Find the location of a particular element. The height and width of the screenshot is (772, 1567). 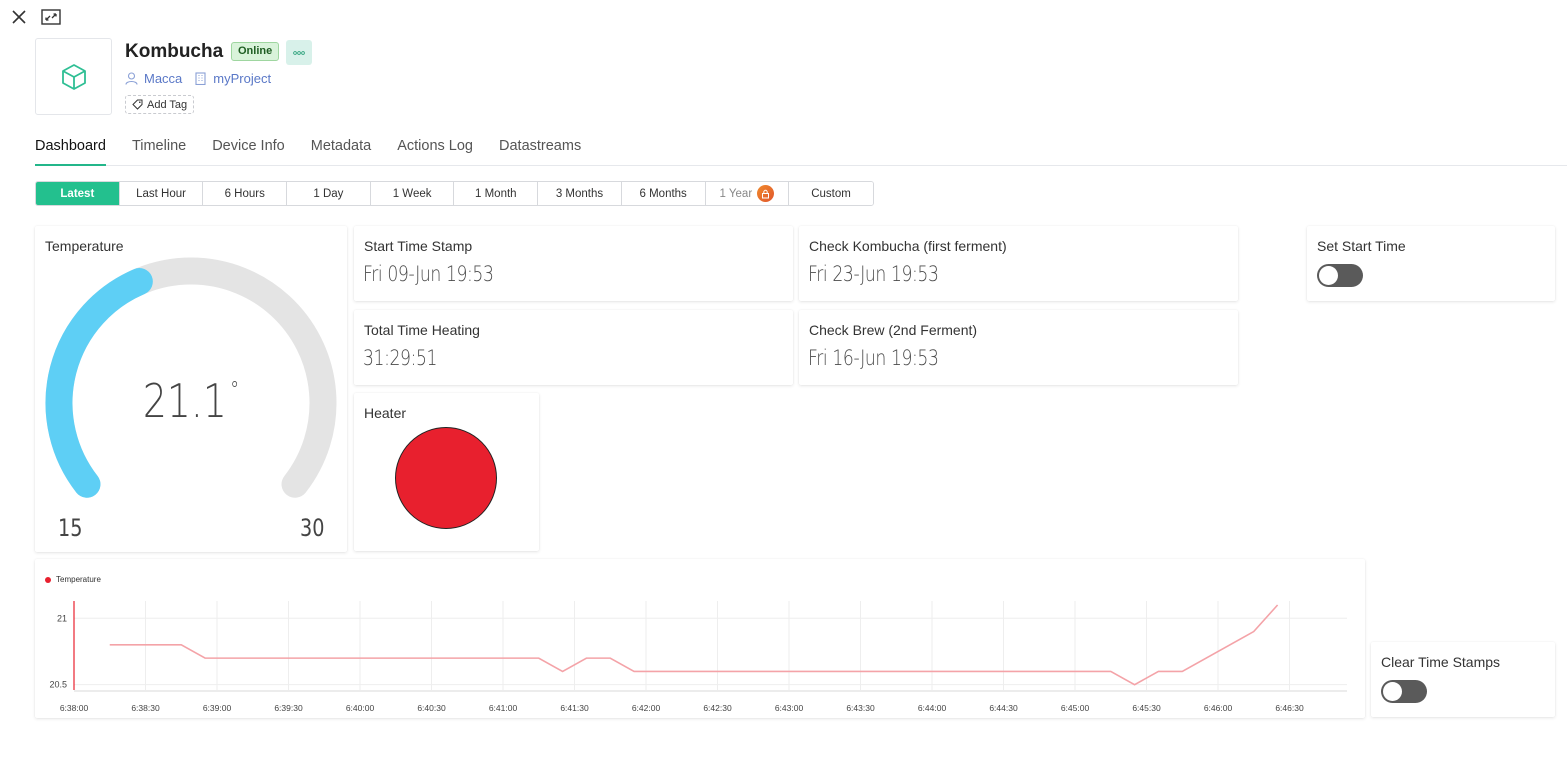

clear-time-stamps-widget: Clear Time Stamps is located at coordinates (1463, 679).